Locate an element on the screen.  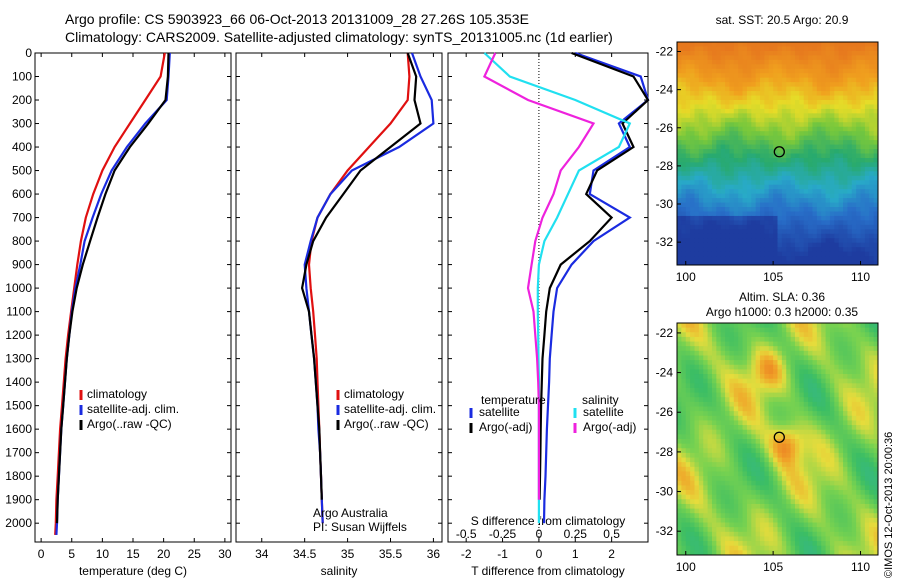
y-tick-label: -32 is located at coordinates (665, 531).